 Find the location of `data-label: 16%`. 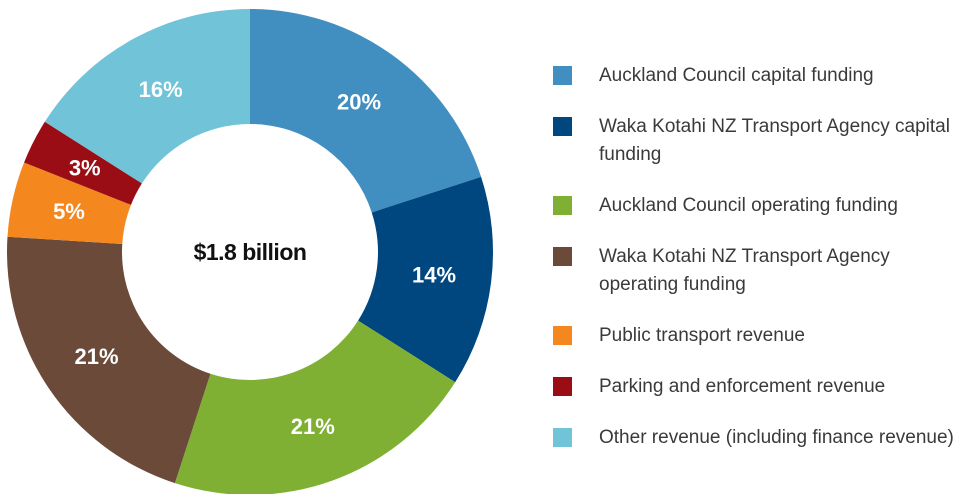

data-label: 16% is located at coordinates (161, 89).